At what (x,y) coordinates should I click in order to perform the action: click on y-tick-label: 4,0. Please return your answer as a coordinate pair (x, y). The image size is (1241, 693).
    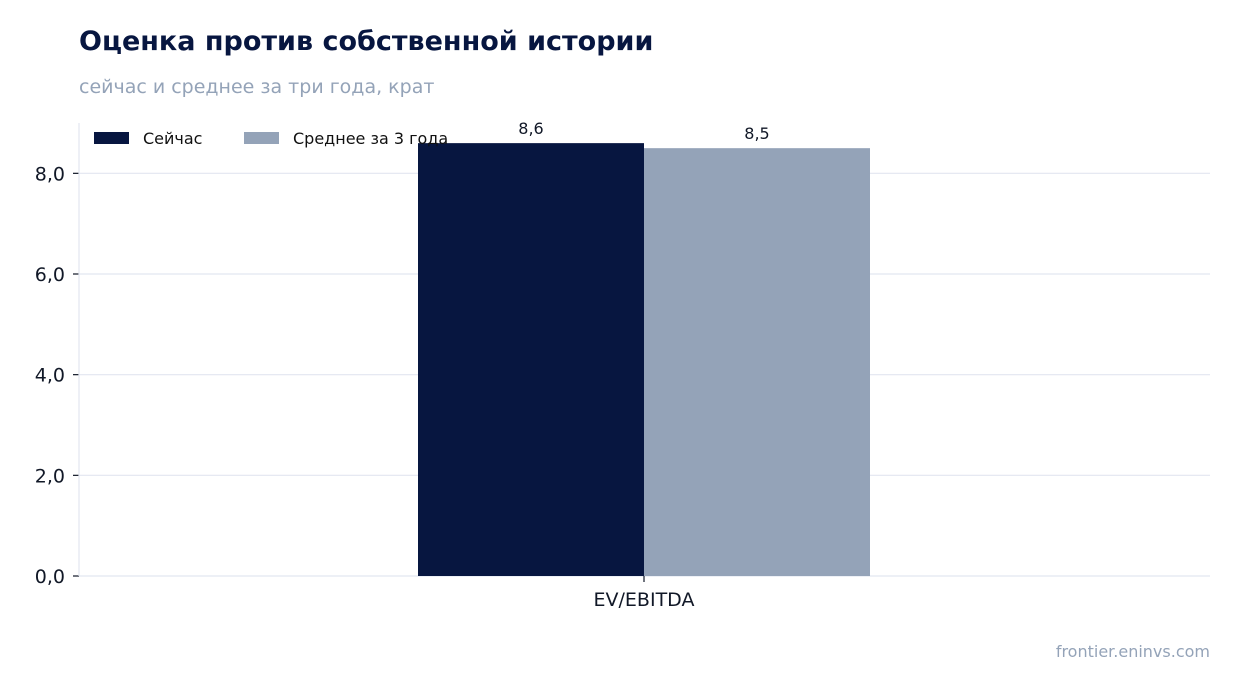
    Looking at the image, I should click on (50, 376).